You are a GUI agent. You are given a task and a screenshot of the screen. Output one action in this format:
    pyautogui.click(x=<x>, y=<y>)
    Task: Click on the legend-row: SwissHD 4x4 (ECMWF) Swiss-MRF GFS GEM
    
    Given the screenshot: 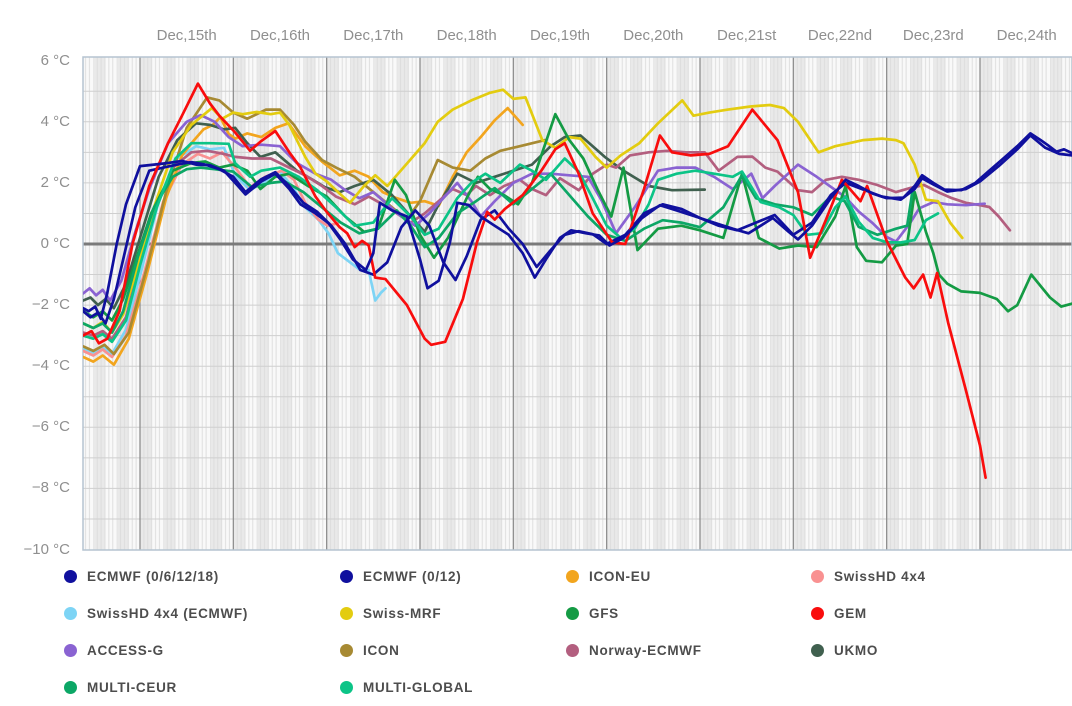 What is the action you would take?
    pyautogui.click(x=568, y=613)
    